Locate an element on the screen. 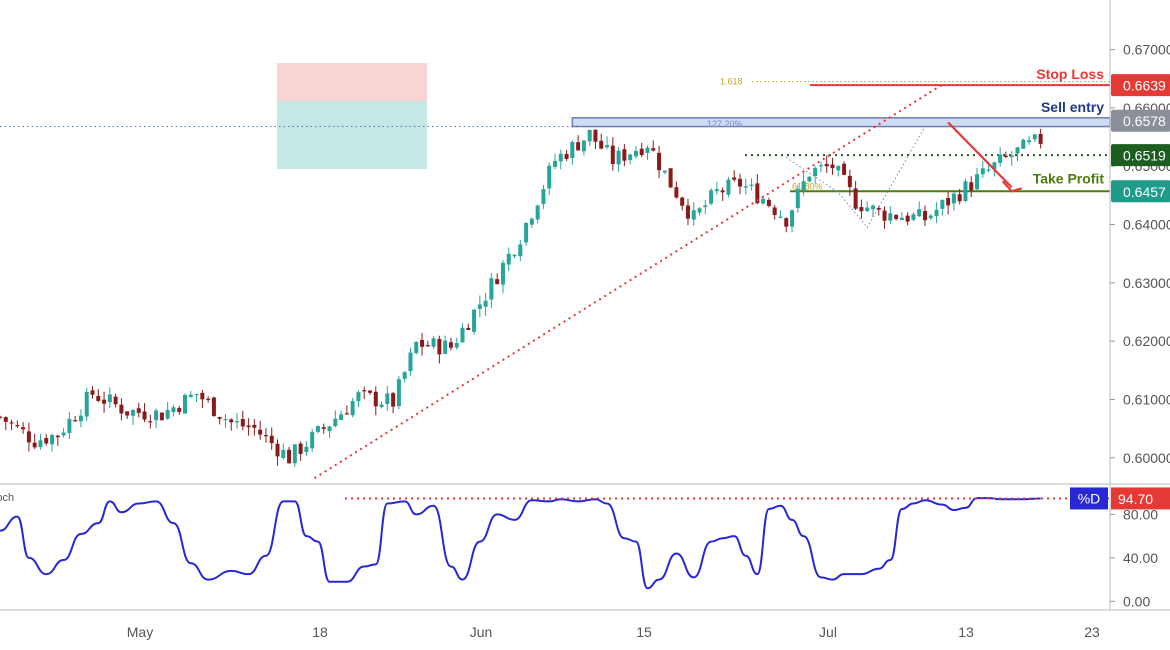  harmonic-pattern-lines is located at coordinates (855, 177).